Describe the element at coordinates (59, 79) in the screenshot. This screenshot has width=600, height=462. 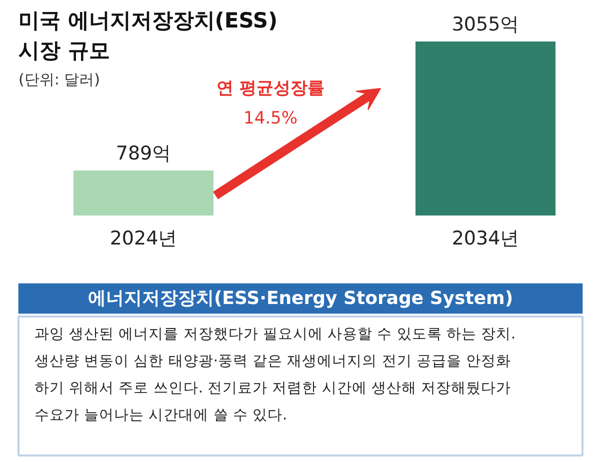
I see `text: (단위: 달러)` at that location.